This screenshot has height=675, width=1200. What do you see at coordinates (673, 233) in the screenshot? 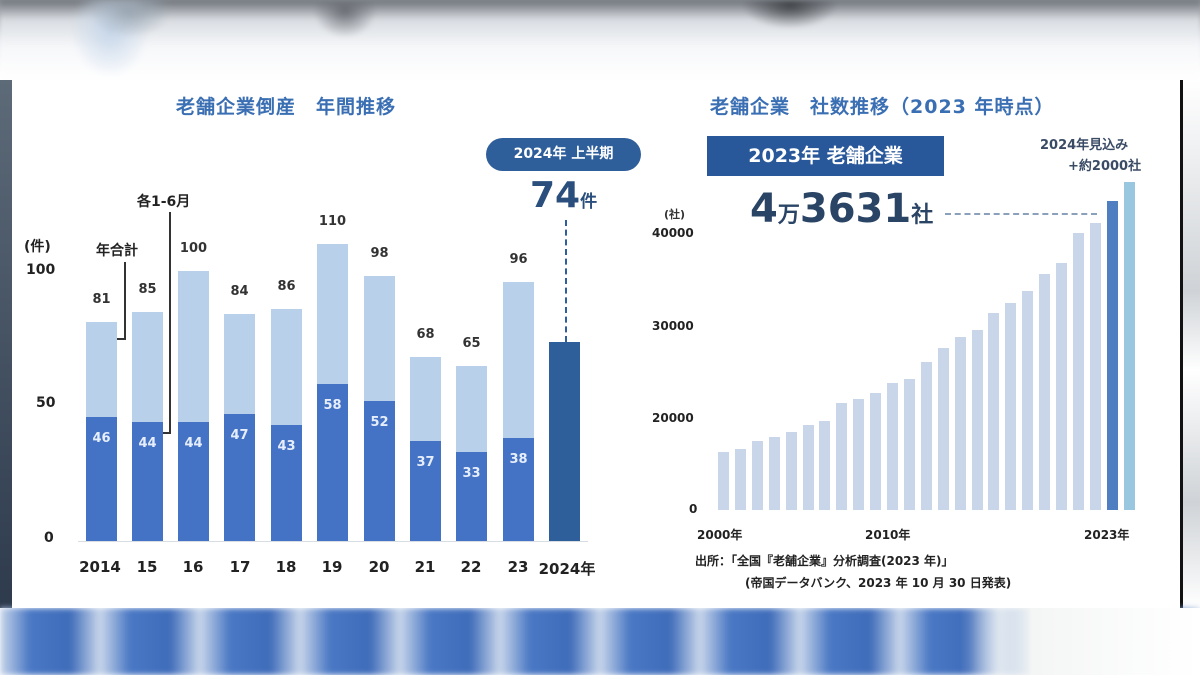
I see `y-tick-40000: 40000` at bounding box center [673, 233].